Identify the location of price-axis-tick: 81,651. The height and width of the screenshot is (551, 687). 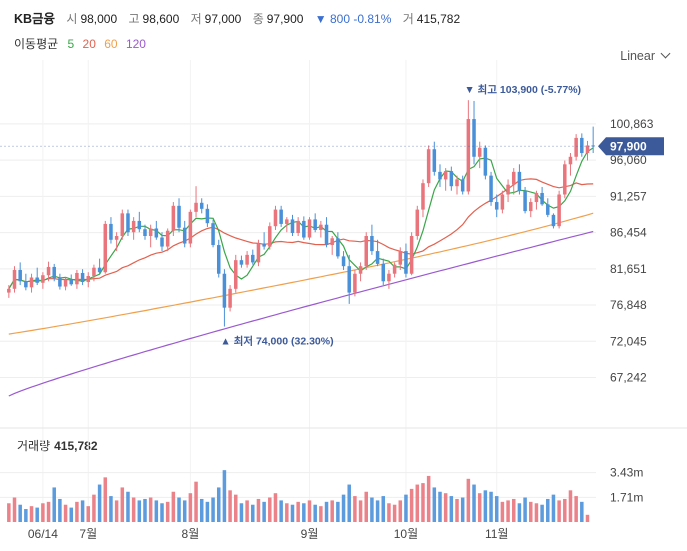
(628, 269).